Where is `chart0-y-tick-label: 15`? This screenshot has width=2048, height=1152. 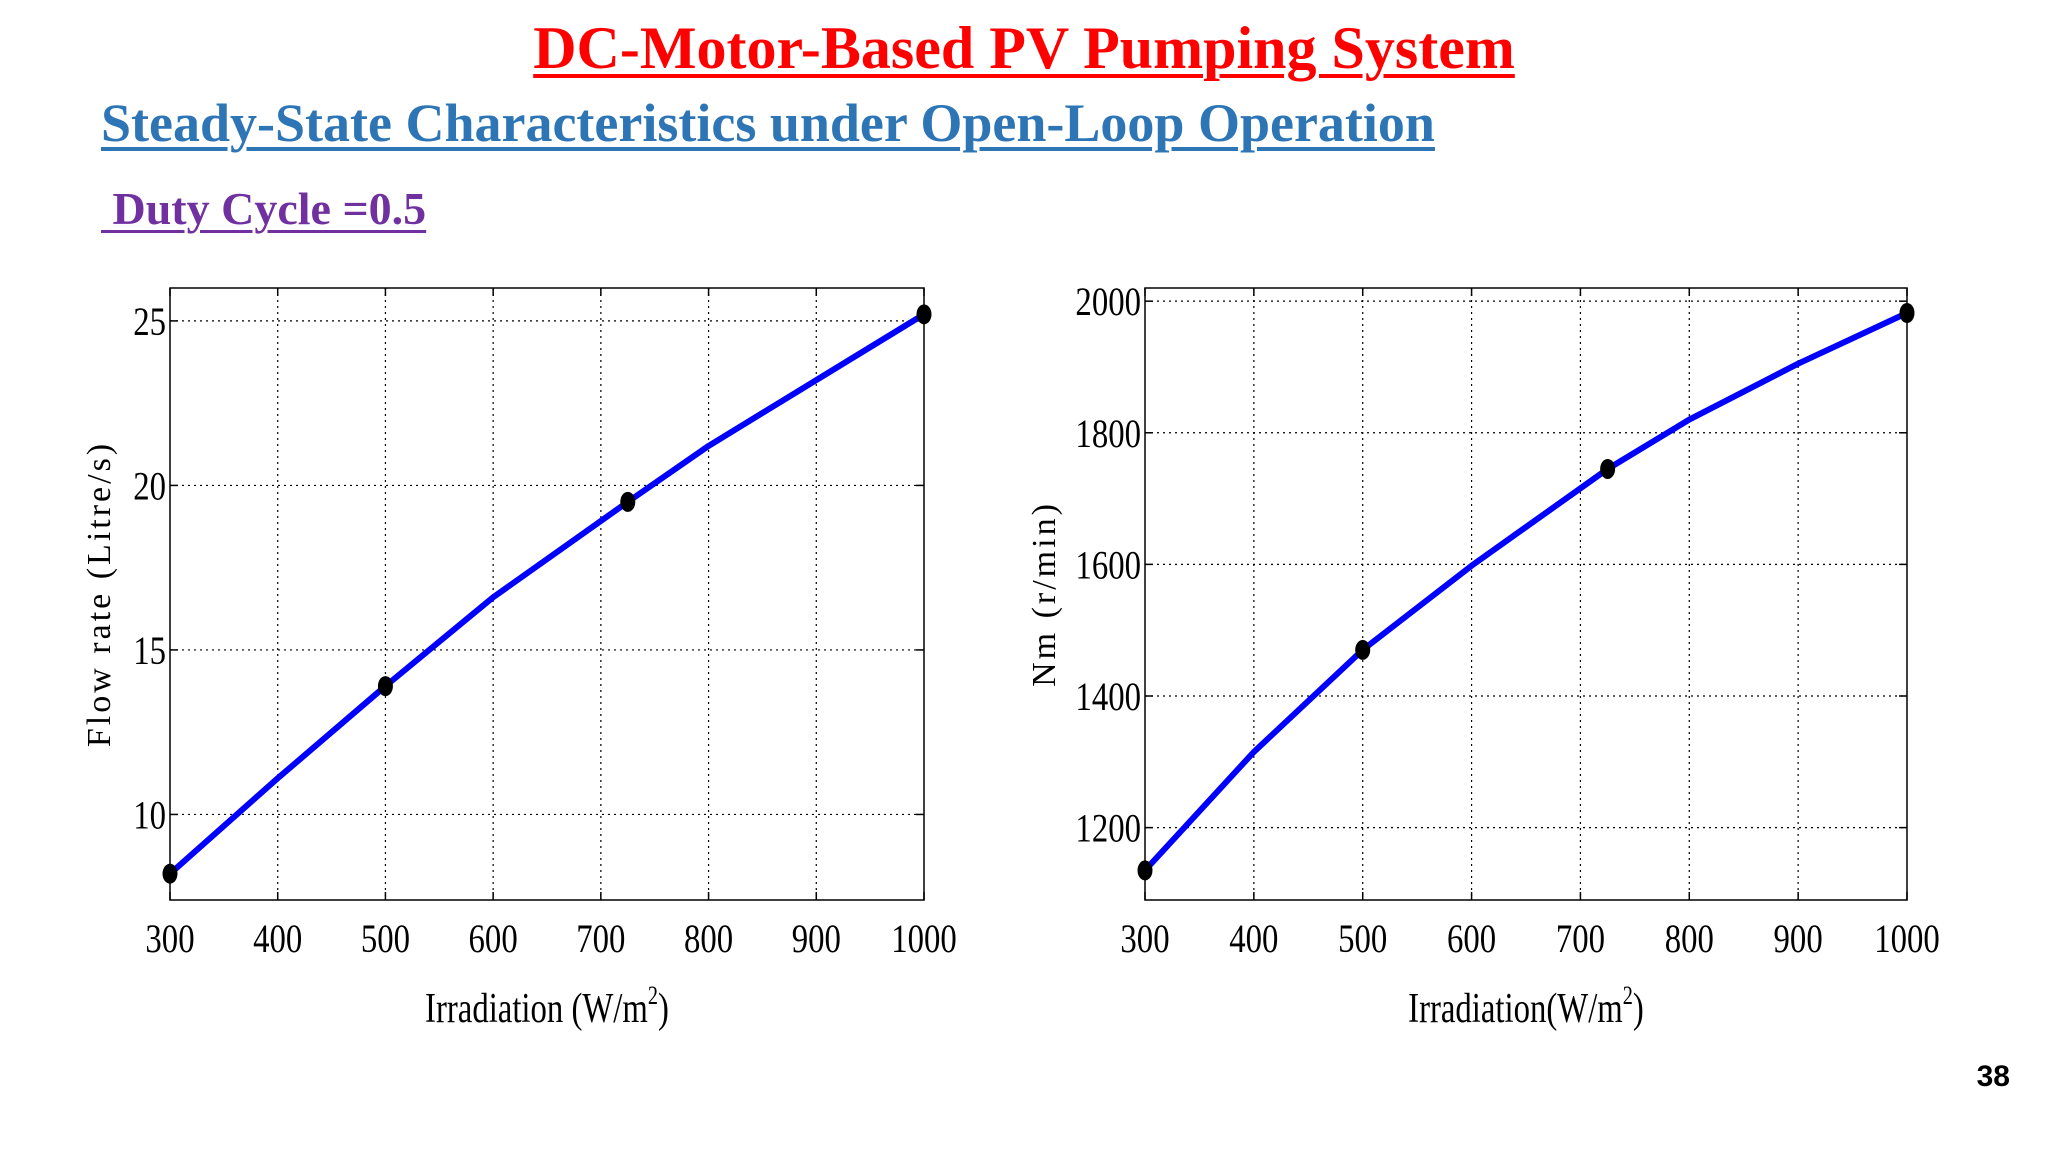 chart0-y-tick-label: 15 is located at coordinates (149, 650).